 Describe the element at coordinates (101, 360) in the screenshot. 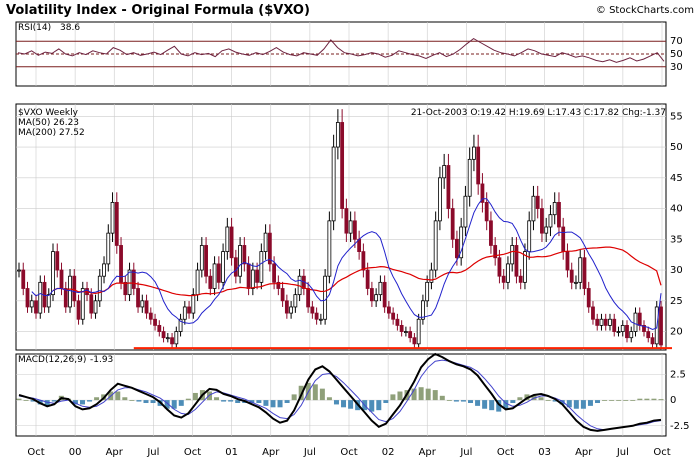

I see `macd-value: -1.93` at that location.